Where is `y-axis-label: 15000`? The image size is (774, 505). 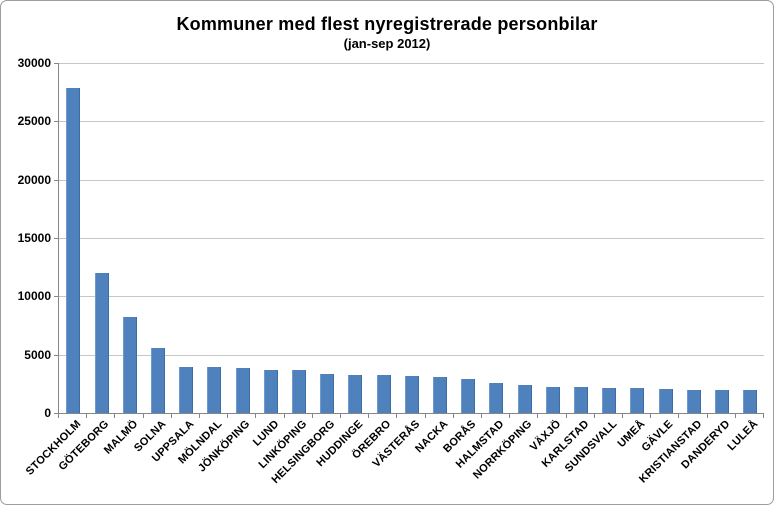
y-axis-label: 15000 is located at coordinates (34, 238).